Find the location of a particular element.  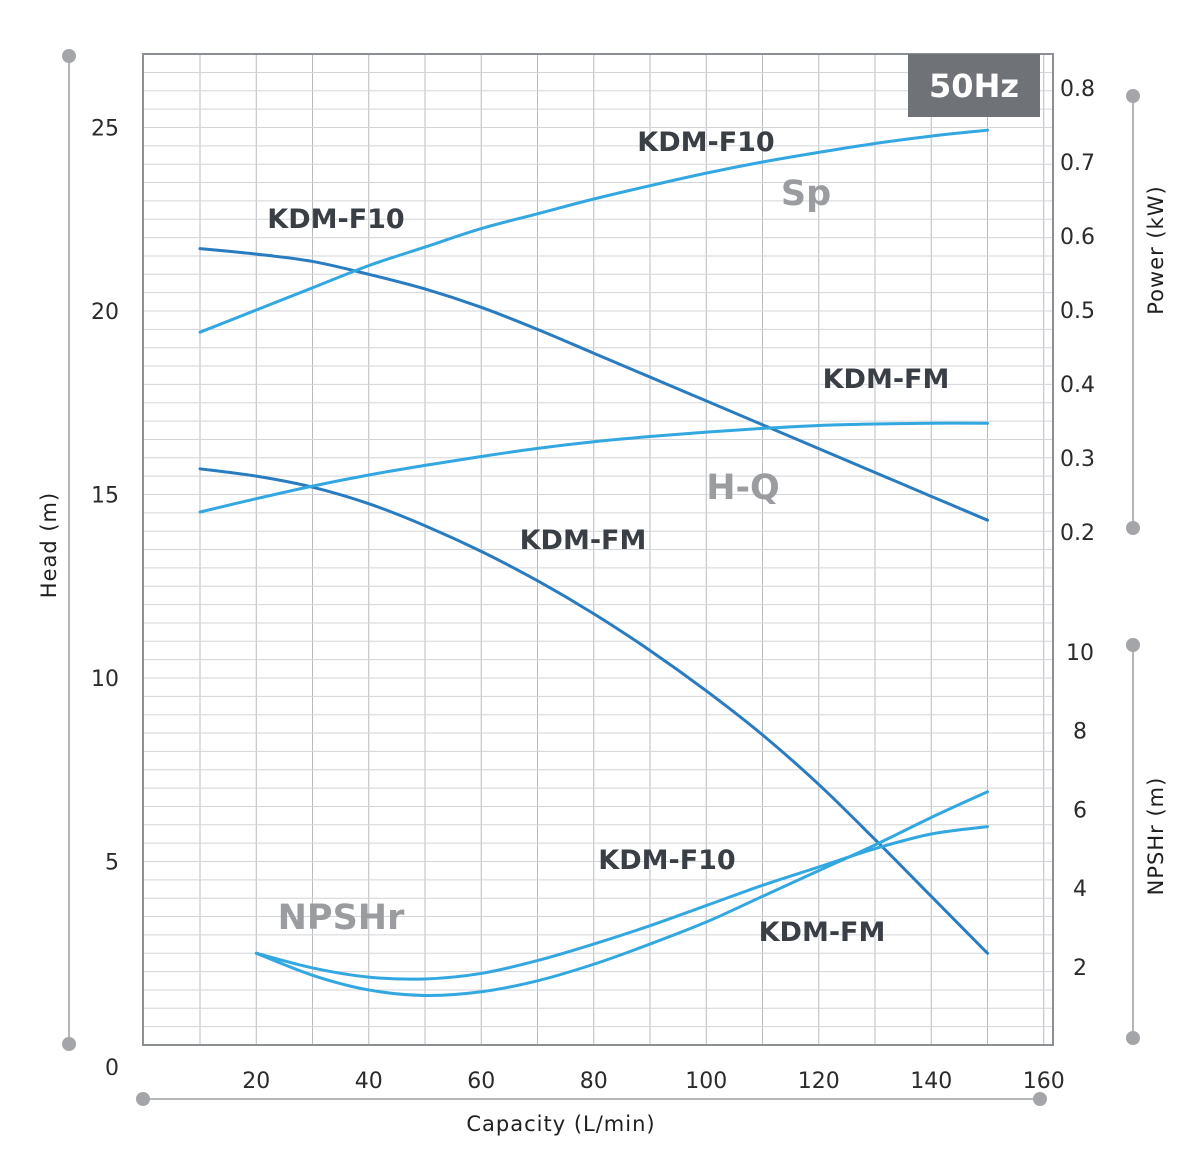

head-tick-label: 10 is located at coordinates (105, 679).